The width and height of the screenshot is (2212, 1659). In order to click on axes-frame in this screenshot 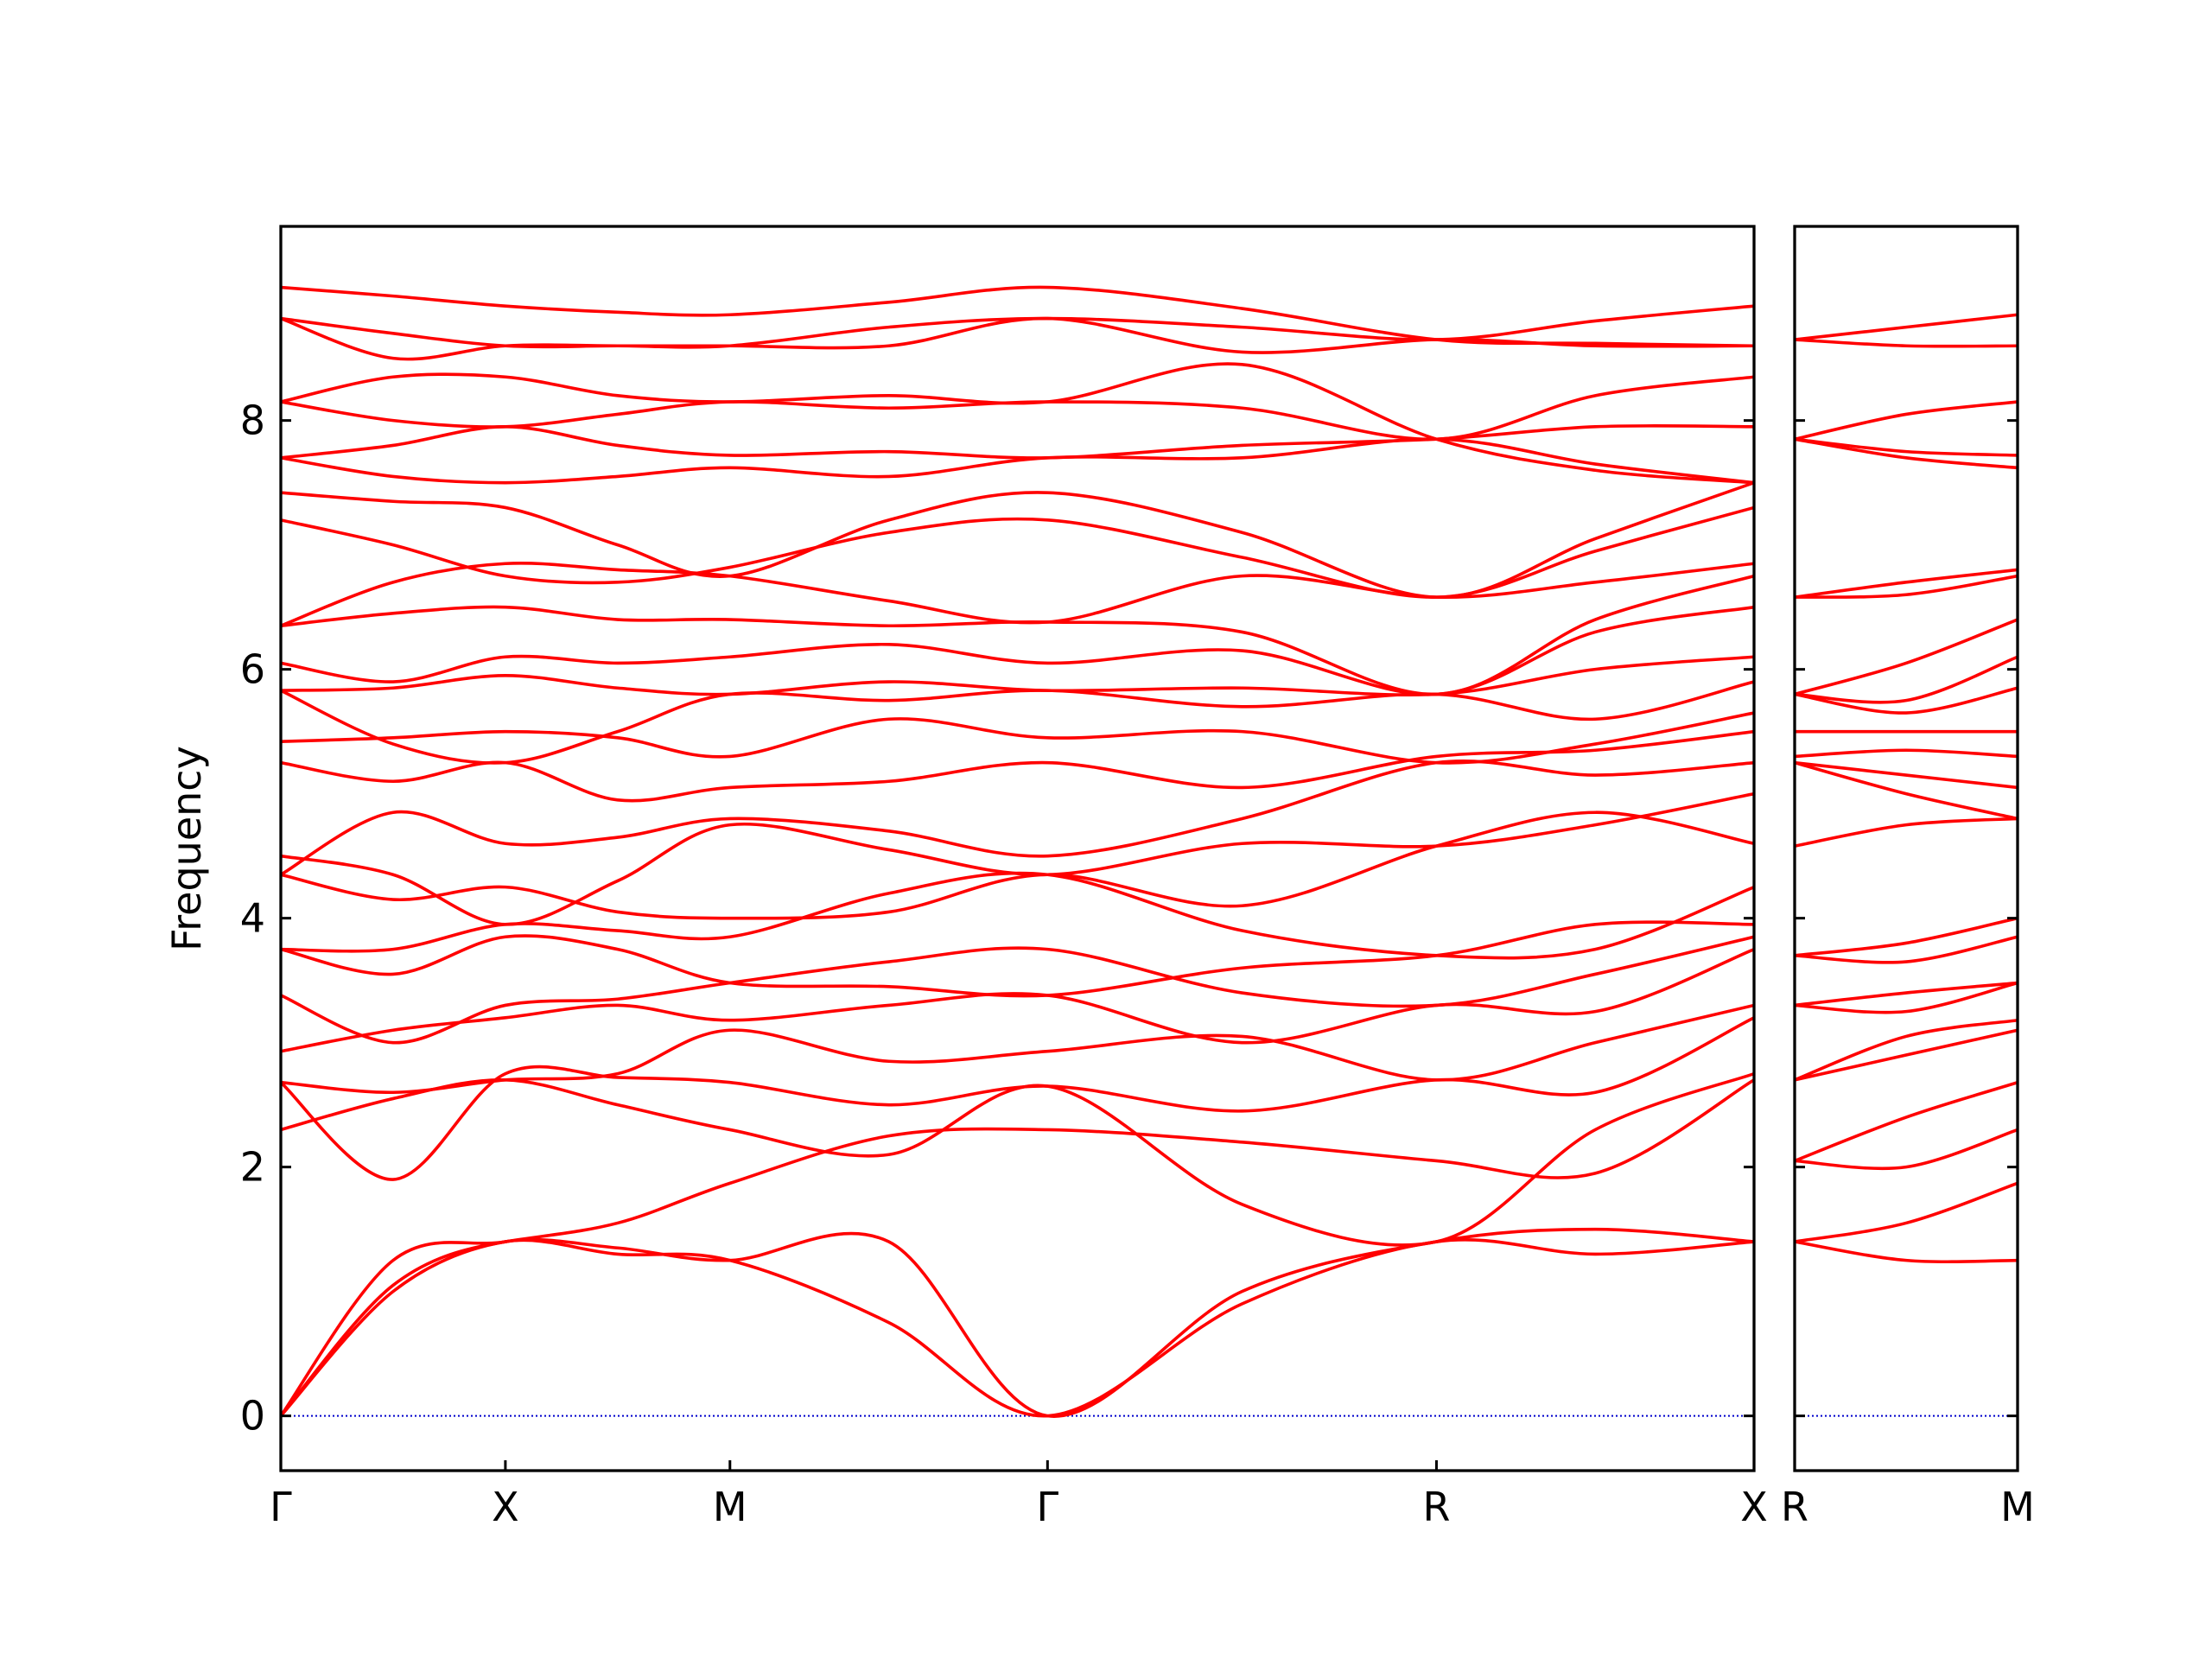, I will do `click(1906, 848)`.